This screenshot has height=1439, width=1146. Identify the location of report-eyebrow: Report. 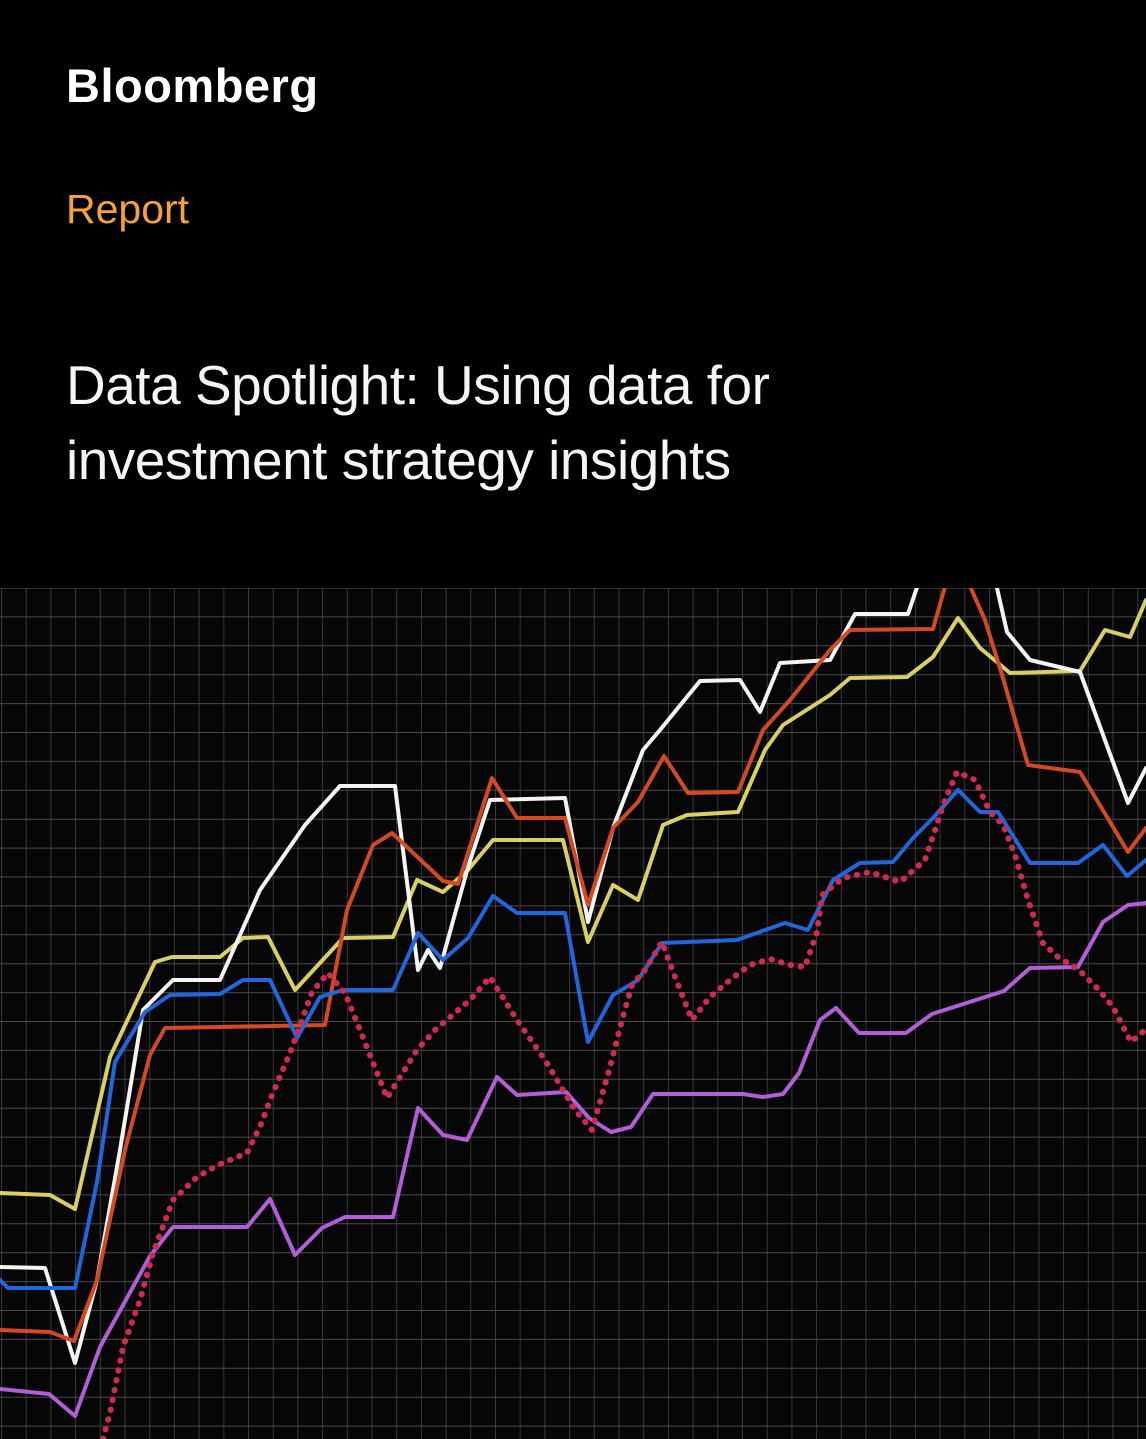
(128, 209).